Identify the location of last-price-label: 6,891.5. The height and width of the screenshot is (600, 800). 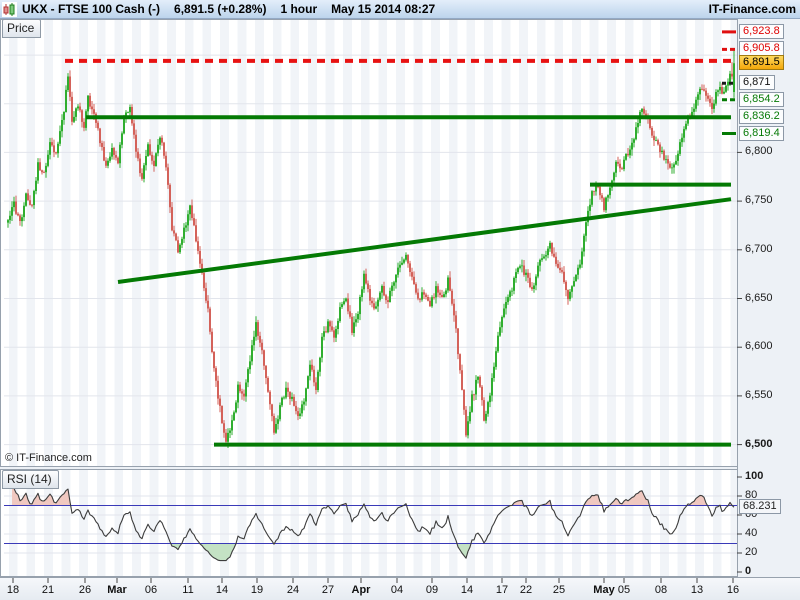
(761, 63).